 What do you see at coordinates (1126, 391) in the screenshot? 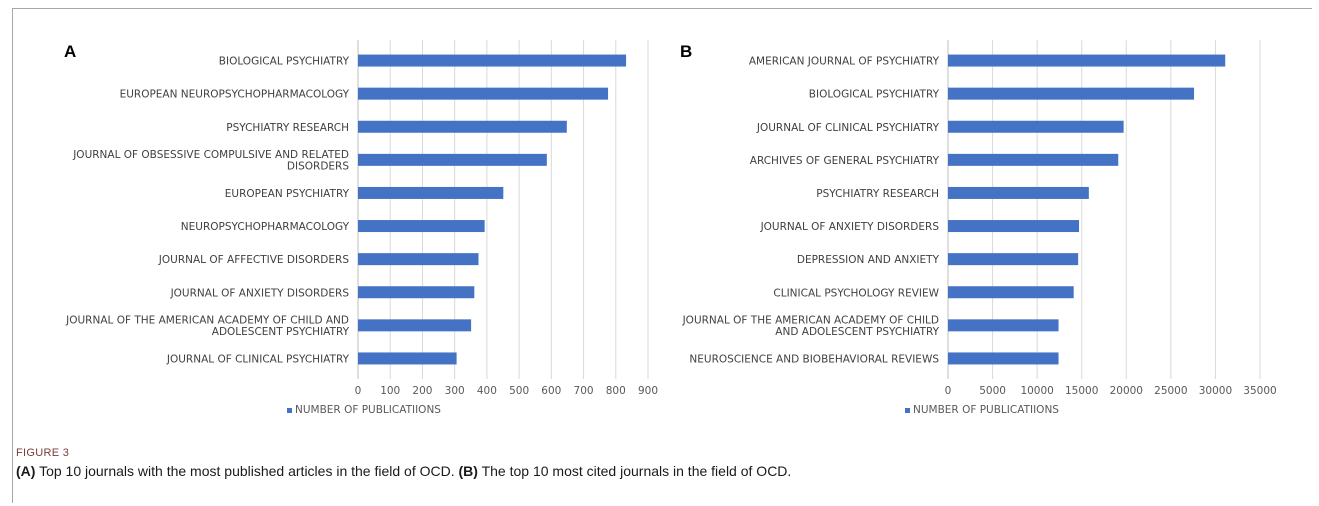
I see `x-tick-label-1-4: 20000` at bounding box center [1126, 391].